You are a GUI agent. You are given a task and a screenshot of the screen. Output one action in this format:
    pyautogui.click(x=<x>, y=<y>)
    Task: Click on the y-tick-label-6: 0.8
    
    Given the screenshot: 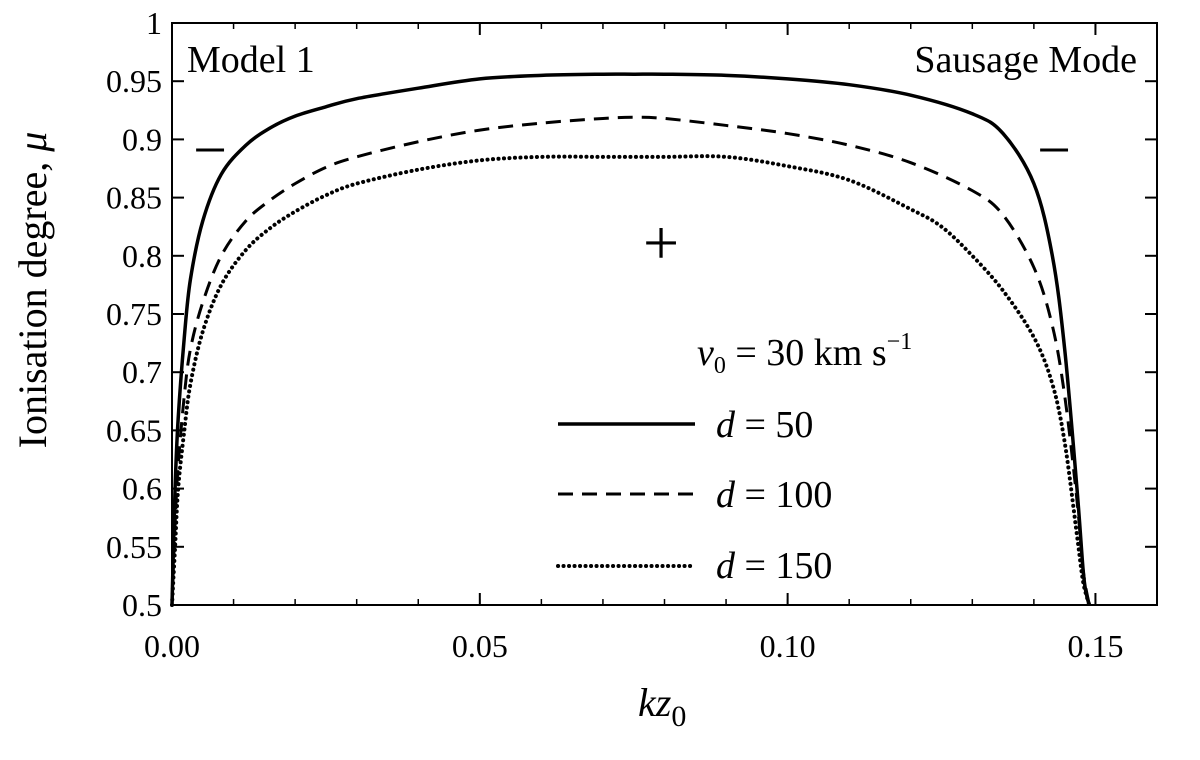 What is the action you would take?
    pyautogui.click(x=142, y=256)
    